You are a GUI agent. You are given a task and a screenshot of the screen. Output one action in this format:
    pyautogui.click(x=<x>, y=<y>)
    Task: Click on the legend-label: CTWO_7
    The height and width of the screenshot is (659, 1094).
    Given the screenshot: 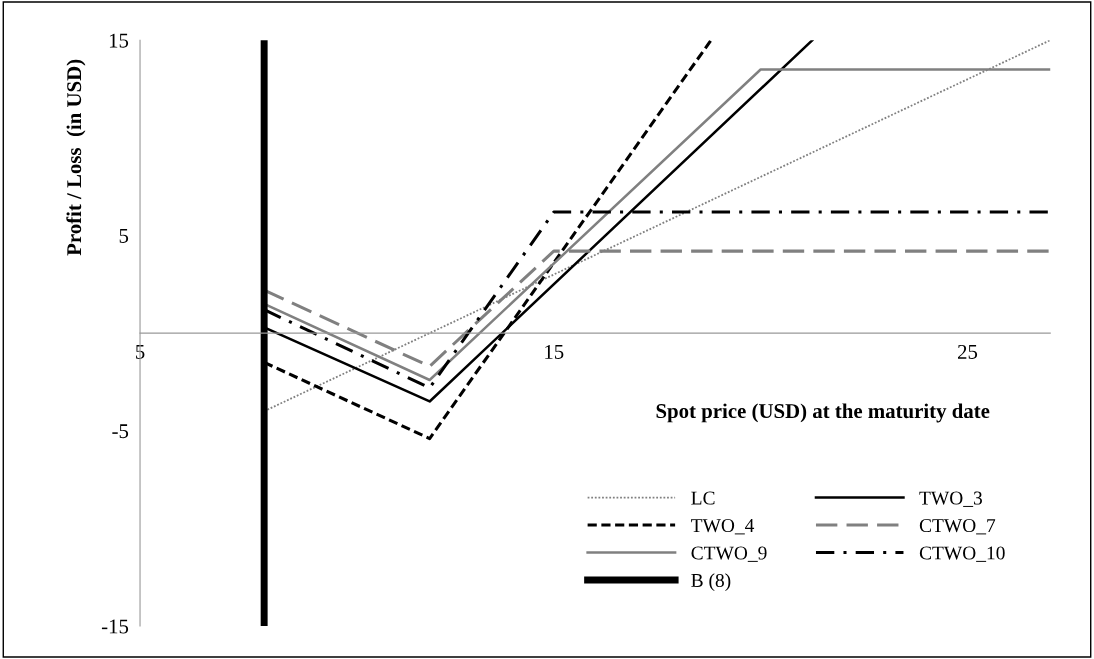 What is the action you would take?
    pyautogui.click(x=957, y=527)
    